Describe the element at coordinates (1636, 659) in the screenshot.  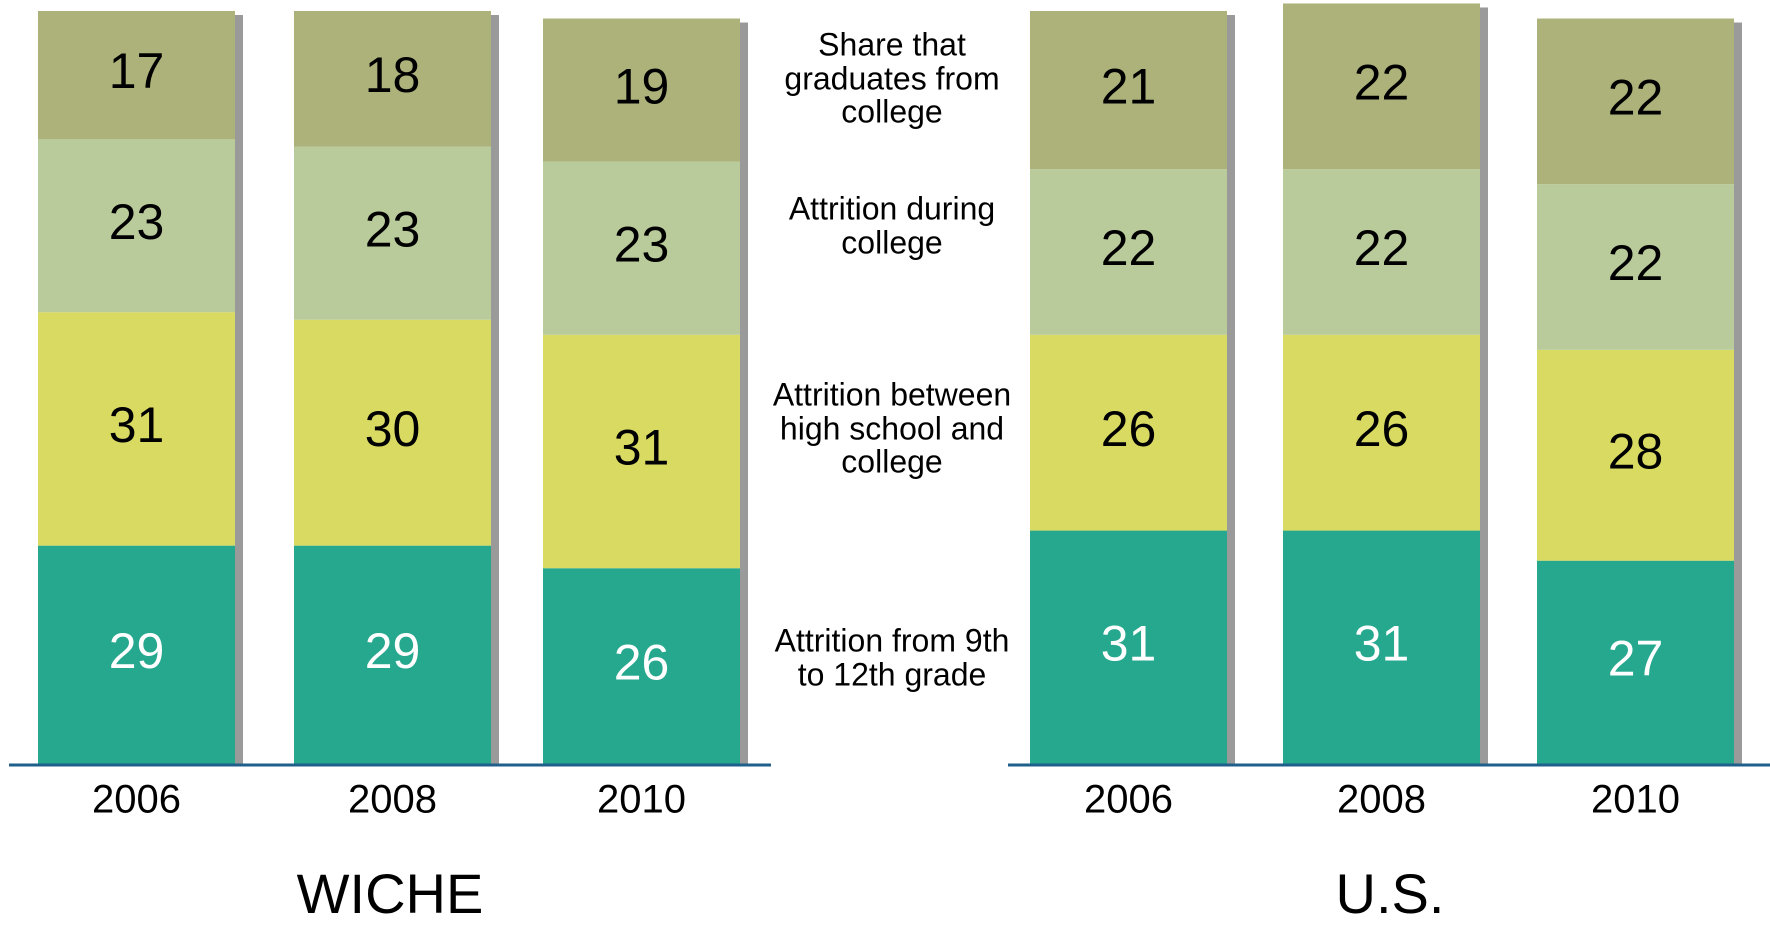
I see `value-label: 27` at that location.